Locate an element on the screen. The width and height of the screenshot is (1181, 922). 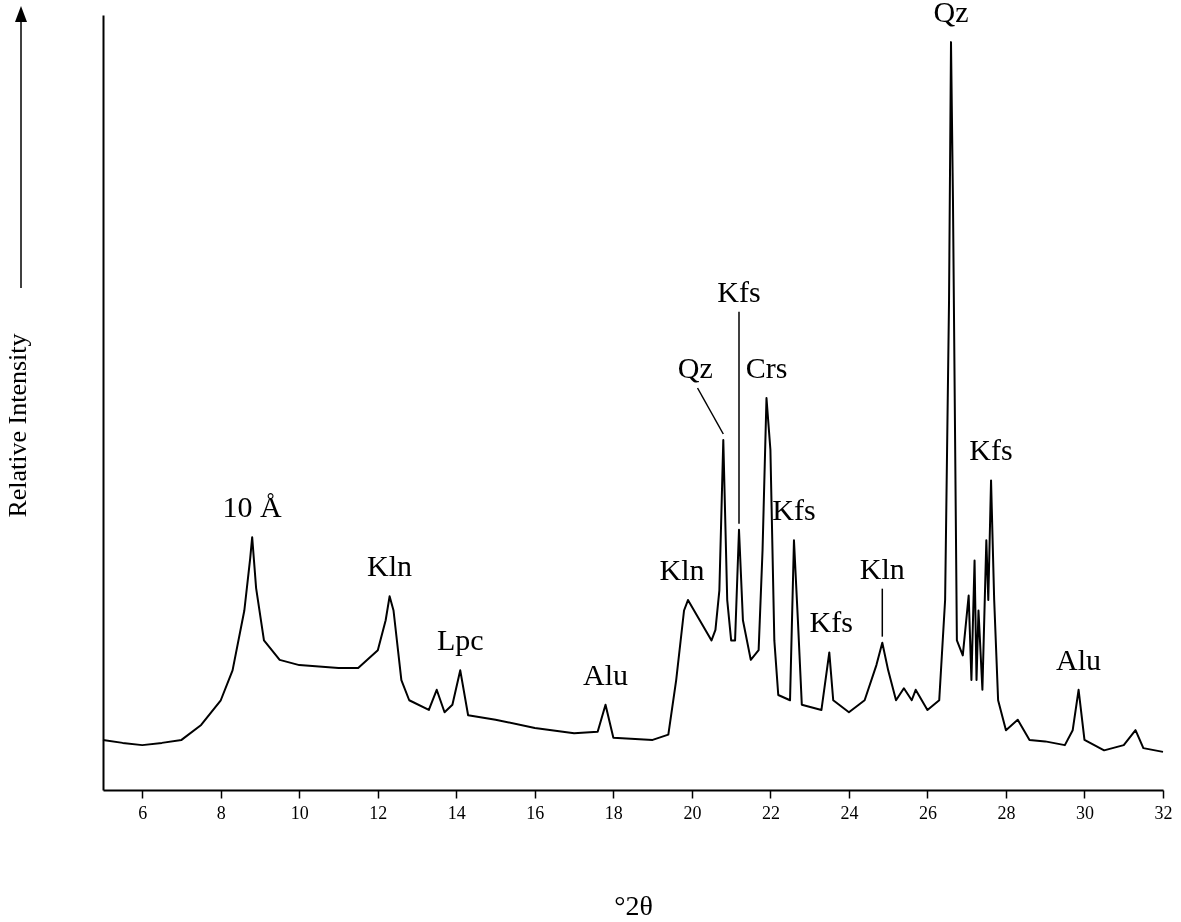
x-tick-label: 18 is located at coordinates (613, 812).